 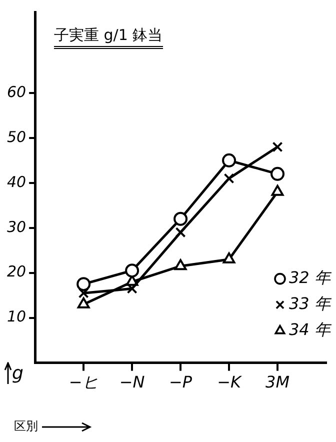 What do you see at coordinates (26, 426) in the screenshot?
I see `x-axis-title: 区別` at bounding box center [26, 426].